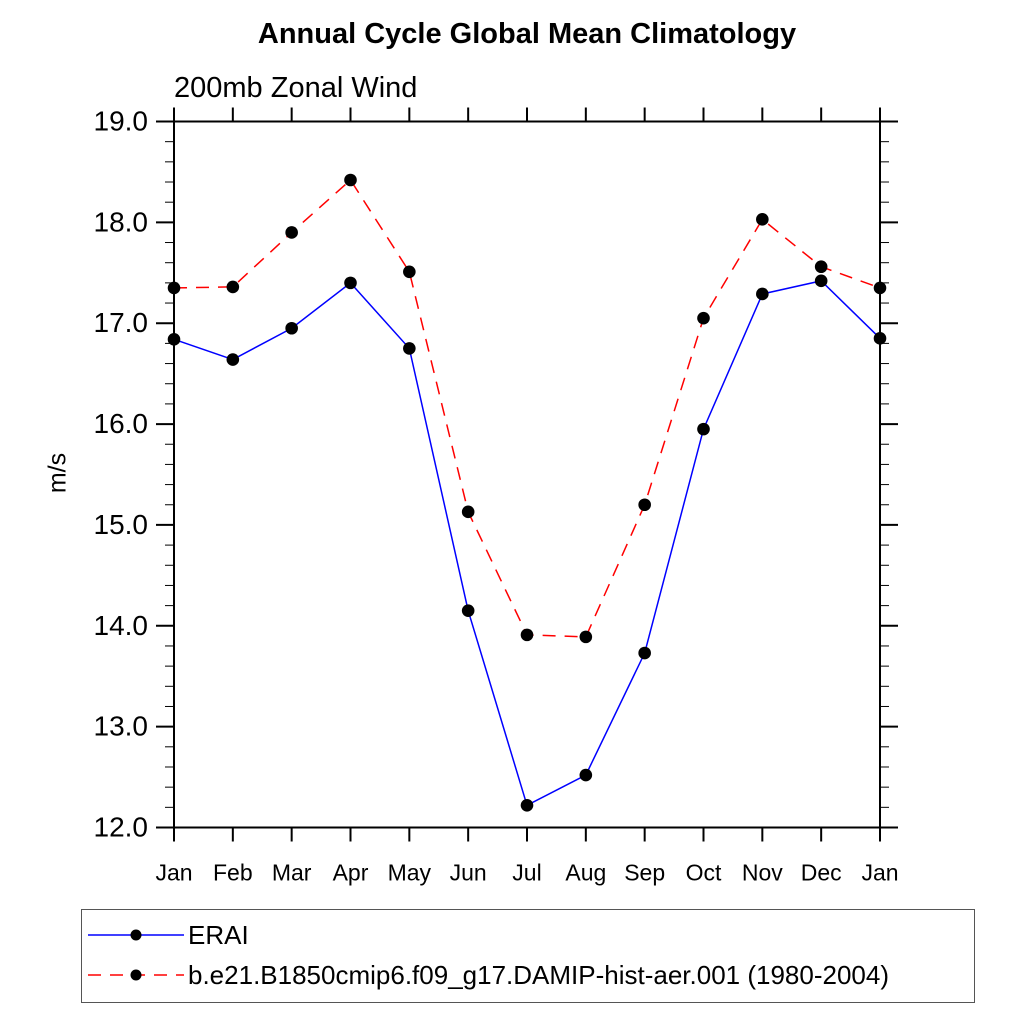  I want to click on legend-item-erai: ERAI, so click(529, 935).